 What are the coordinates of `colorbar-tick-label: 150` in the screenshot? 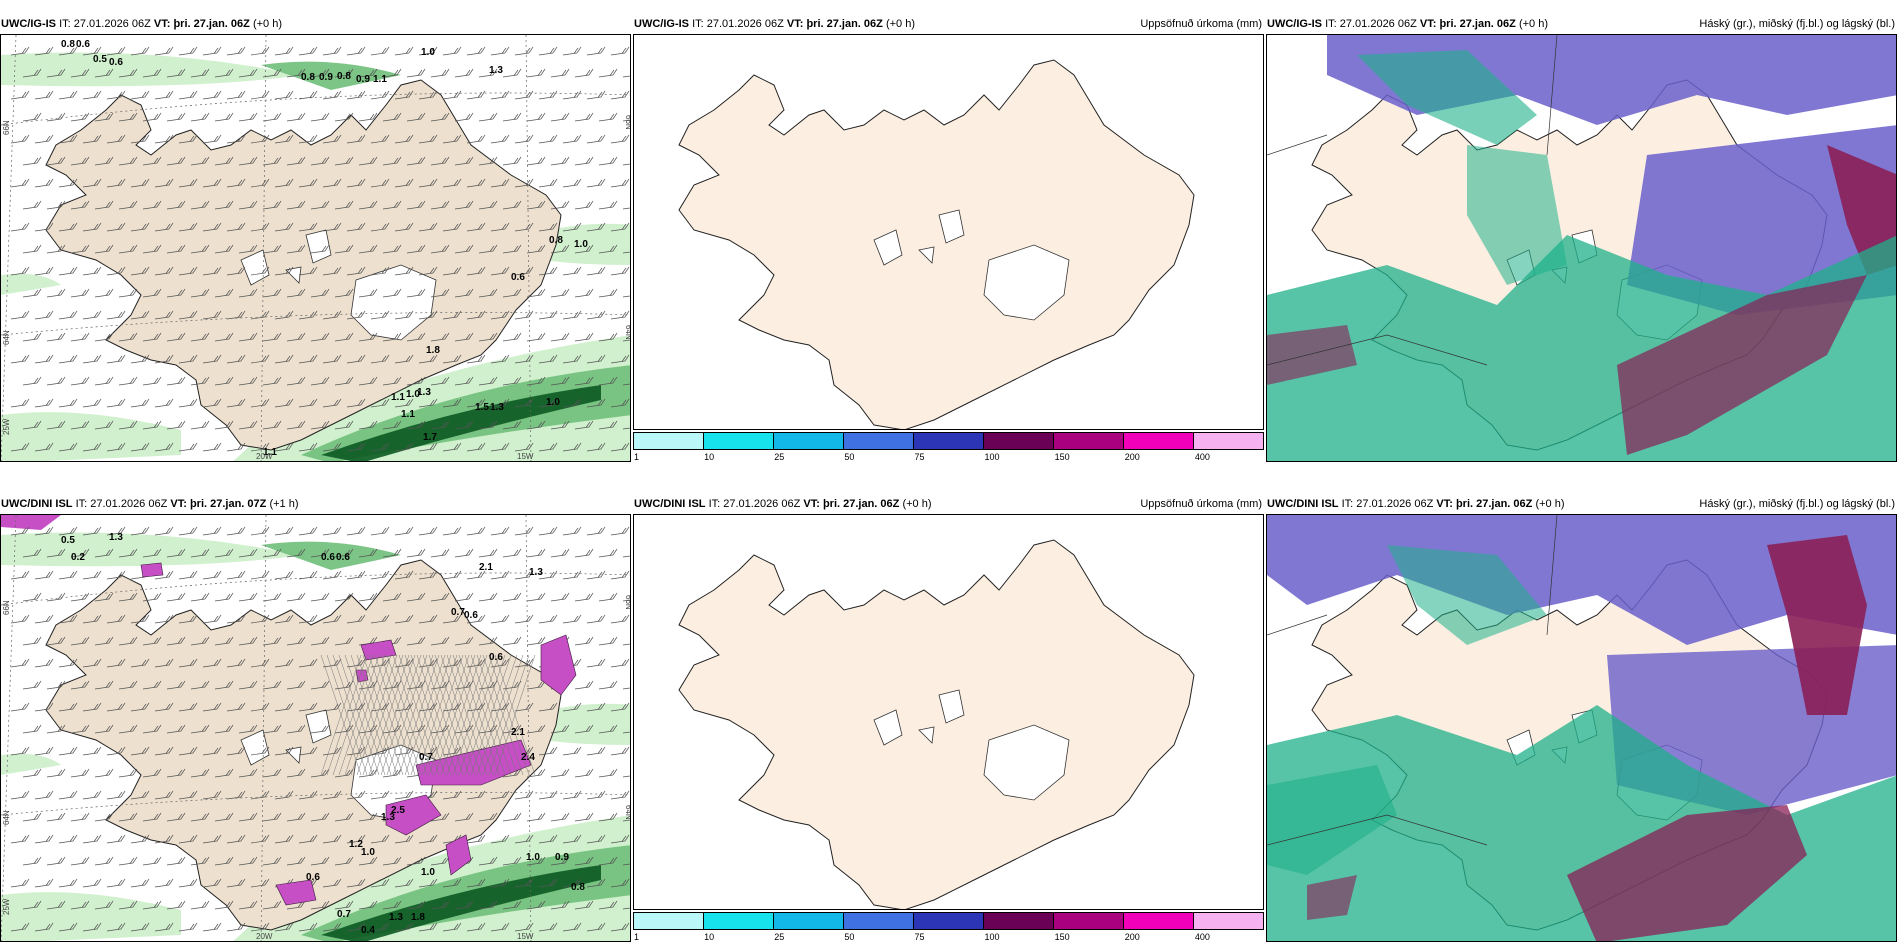 It's located at (1062, 457).